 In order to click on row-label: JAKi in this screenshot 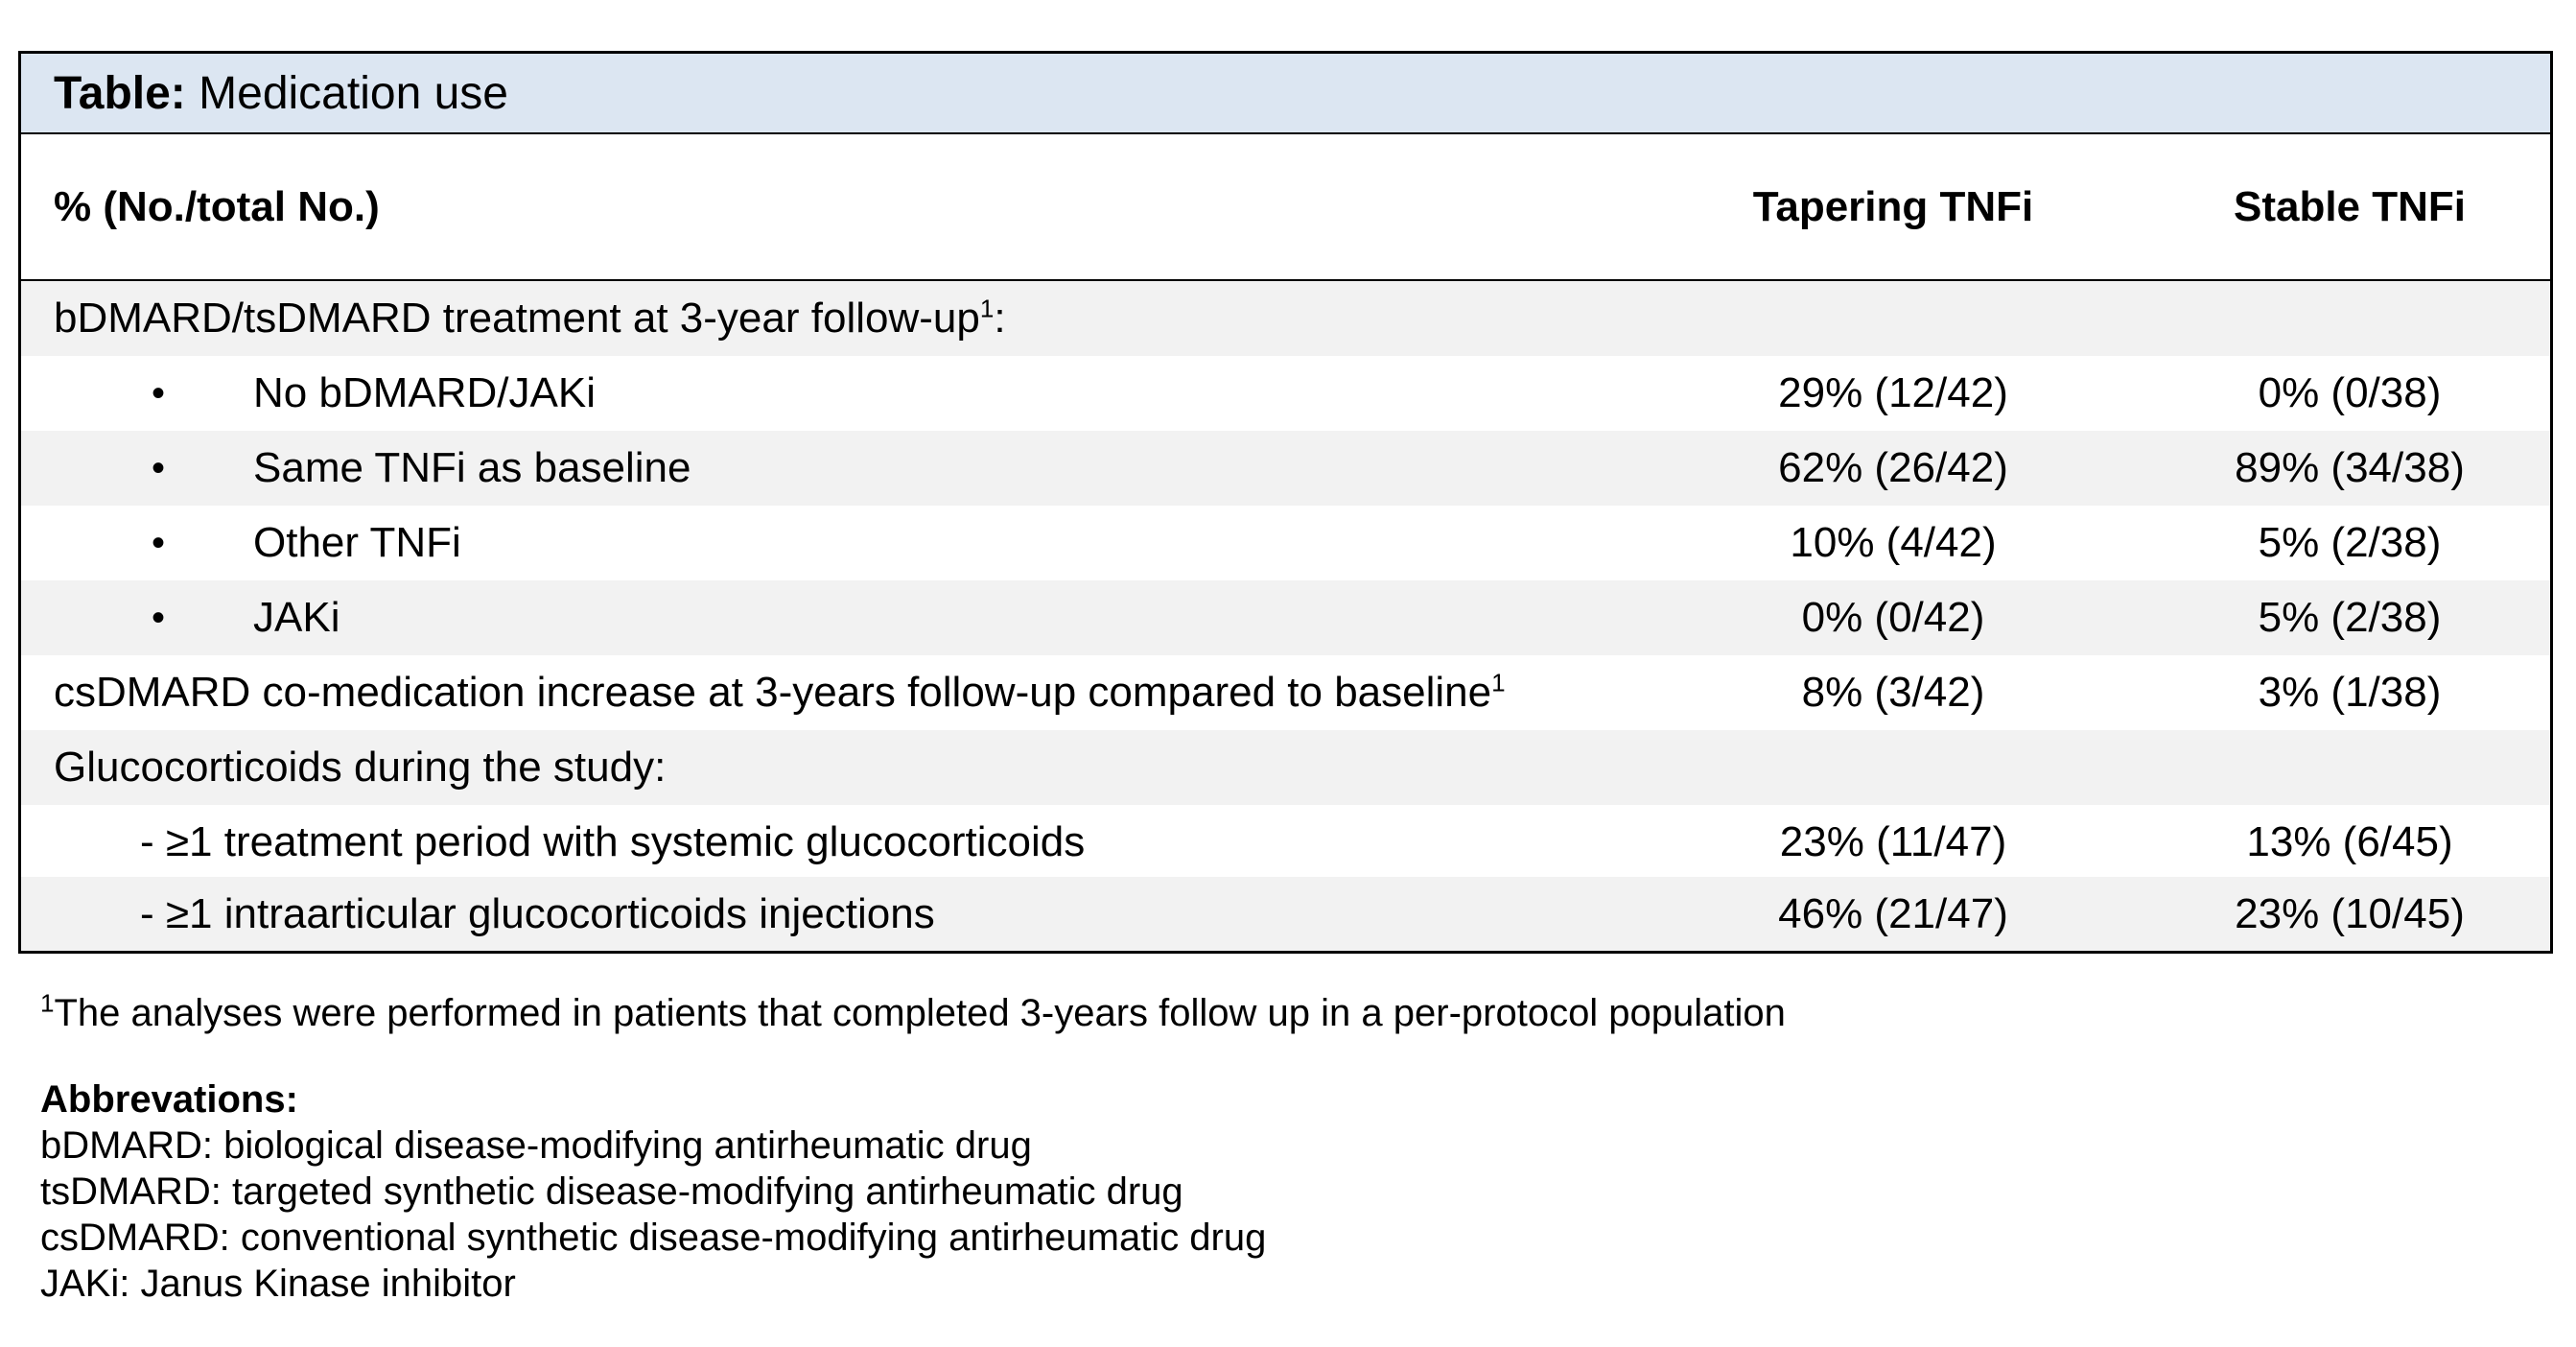, I will do `click(296, 617)`.